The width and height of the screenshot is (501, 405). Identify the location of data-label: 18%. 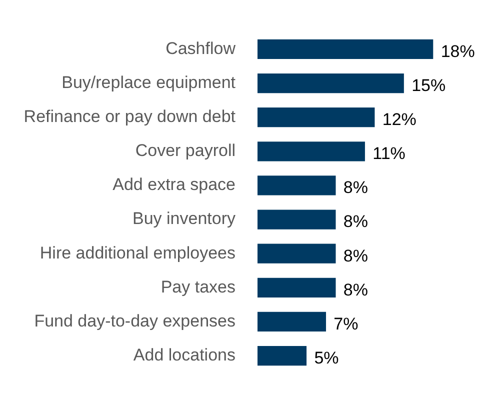
(457, 51).